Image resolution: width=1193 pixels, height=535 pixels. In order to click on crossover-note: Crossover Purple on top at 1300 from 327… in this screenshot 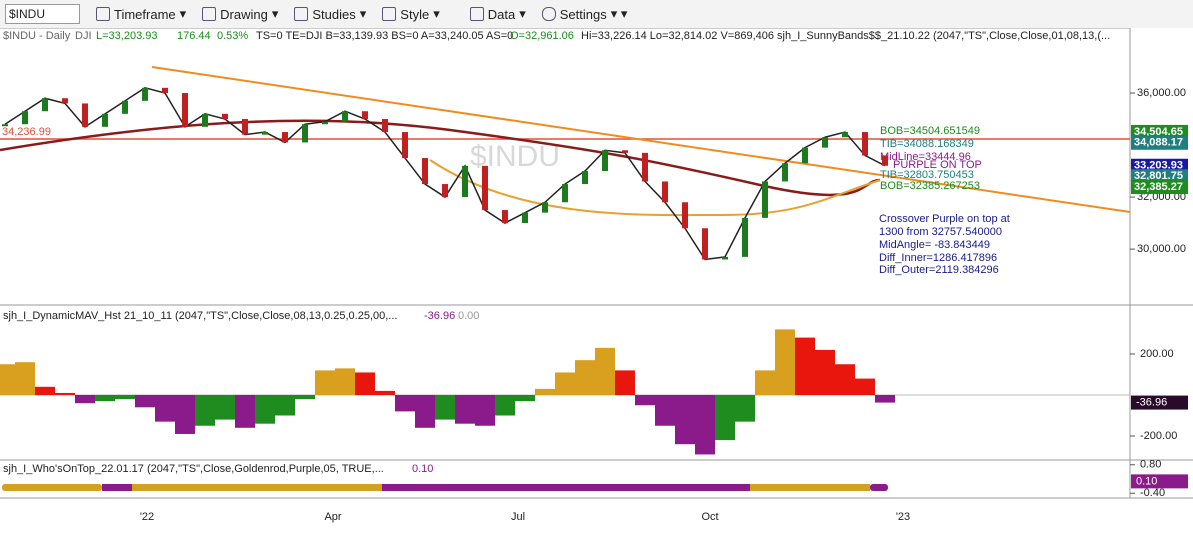, I will do `click(944, 244)`.